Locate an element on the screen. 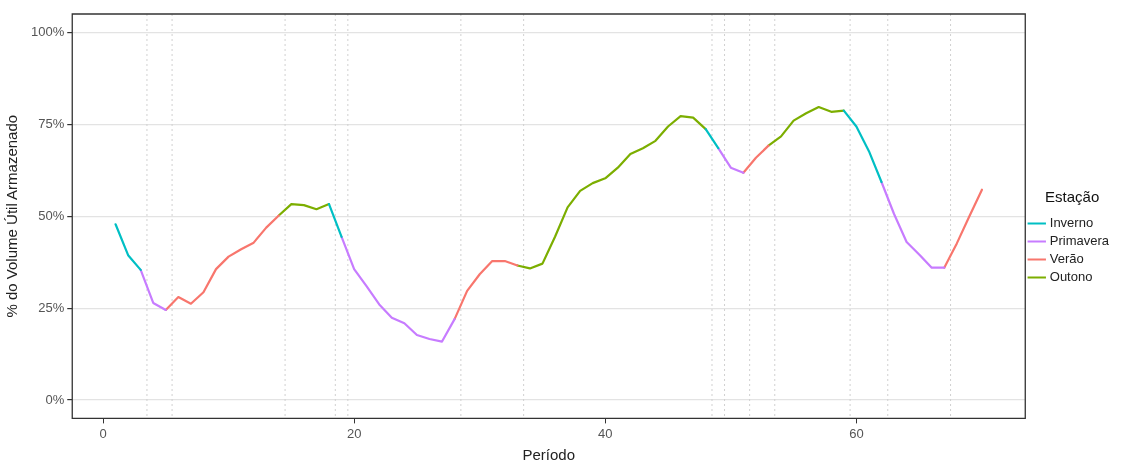 The image size is (1129, 465). legend-label: Verão is located at coordinates (1066, 259).